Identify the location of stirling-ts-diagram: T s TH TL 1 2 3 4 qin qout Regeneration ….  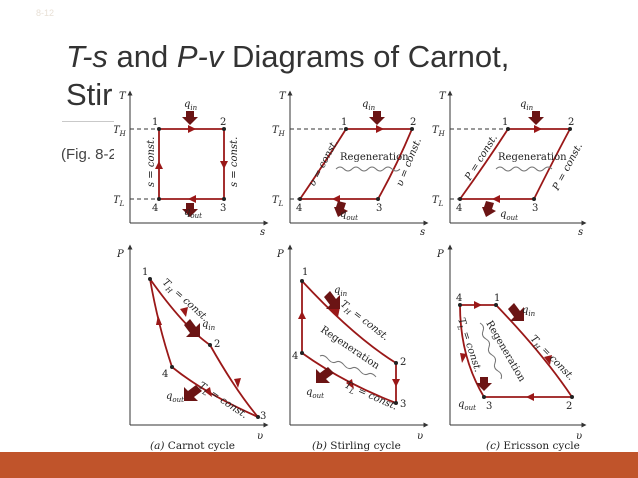
(350, 164).